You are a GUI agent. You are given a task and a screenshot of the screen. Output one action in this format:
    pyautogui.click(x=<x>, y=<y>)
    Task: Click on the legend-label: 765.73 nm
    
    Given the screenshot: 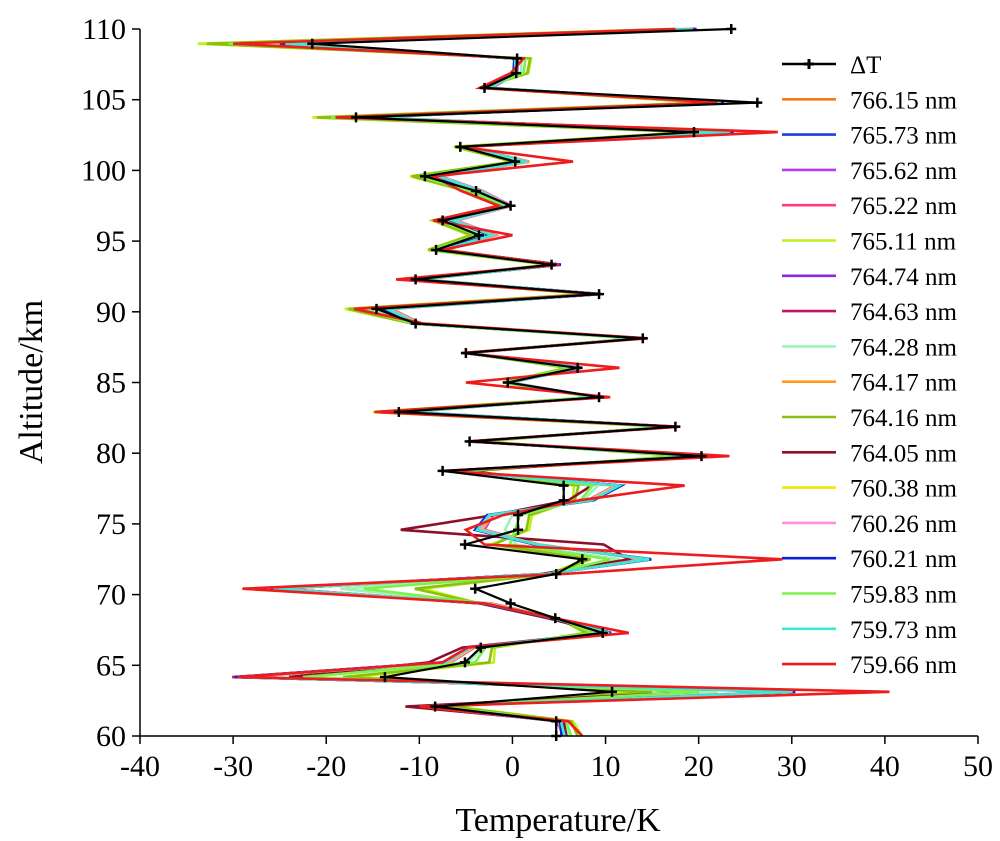 What is the action you would take?
    pyautogui.click(x=904, y=136)
    